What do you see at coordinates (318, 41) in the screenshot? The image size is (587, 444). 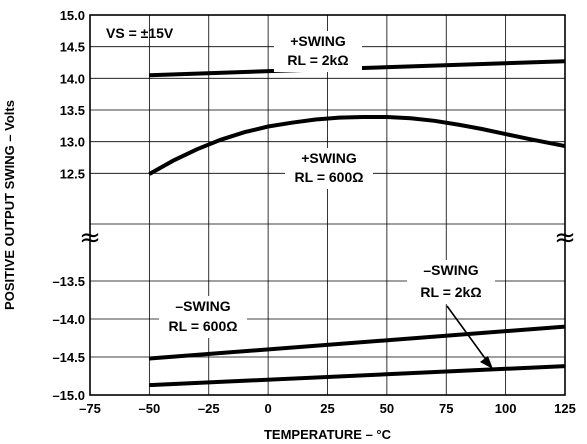 I see `series-label-pos_2k: +SWING` at bounding box center [318, 41].